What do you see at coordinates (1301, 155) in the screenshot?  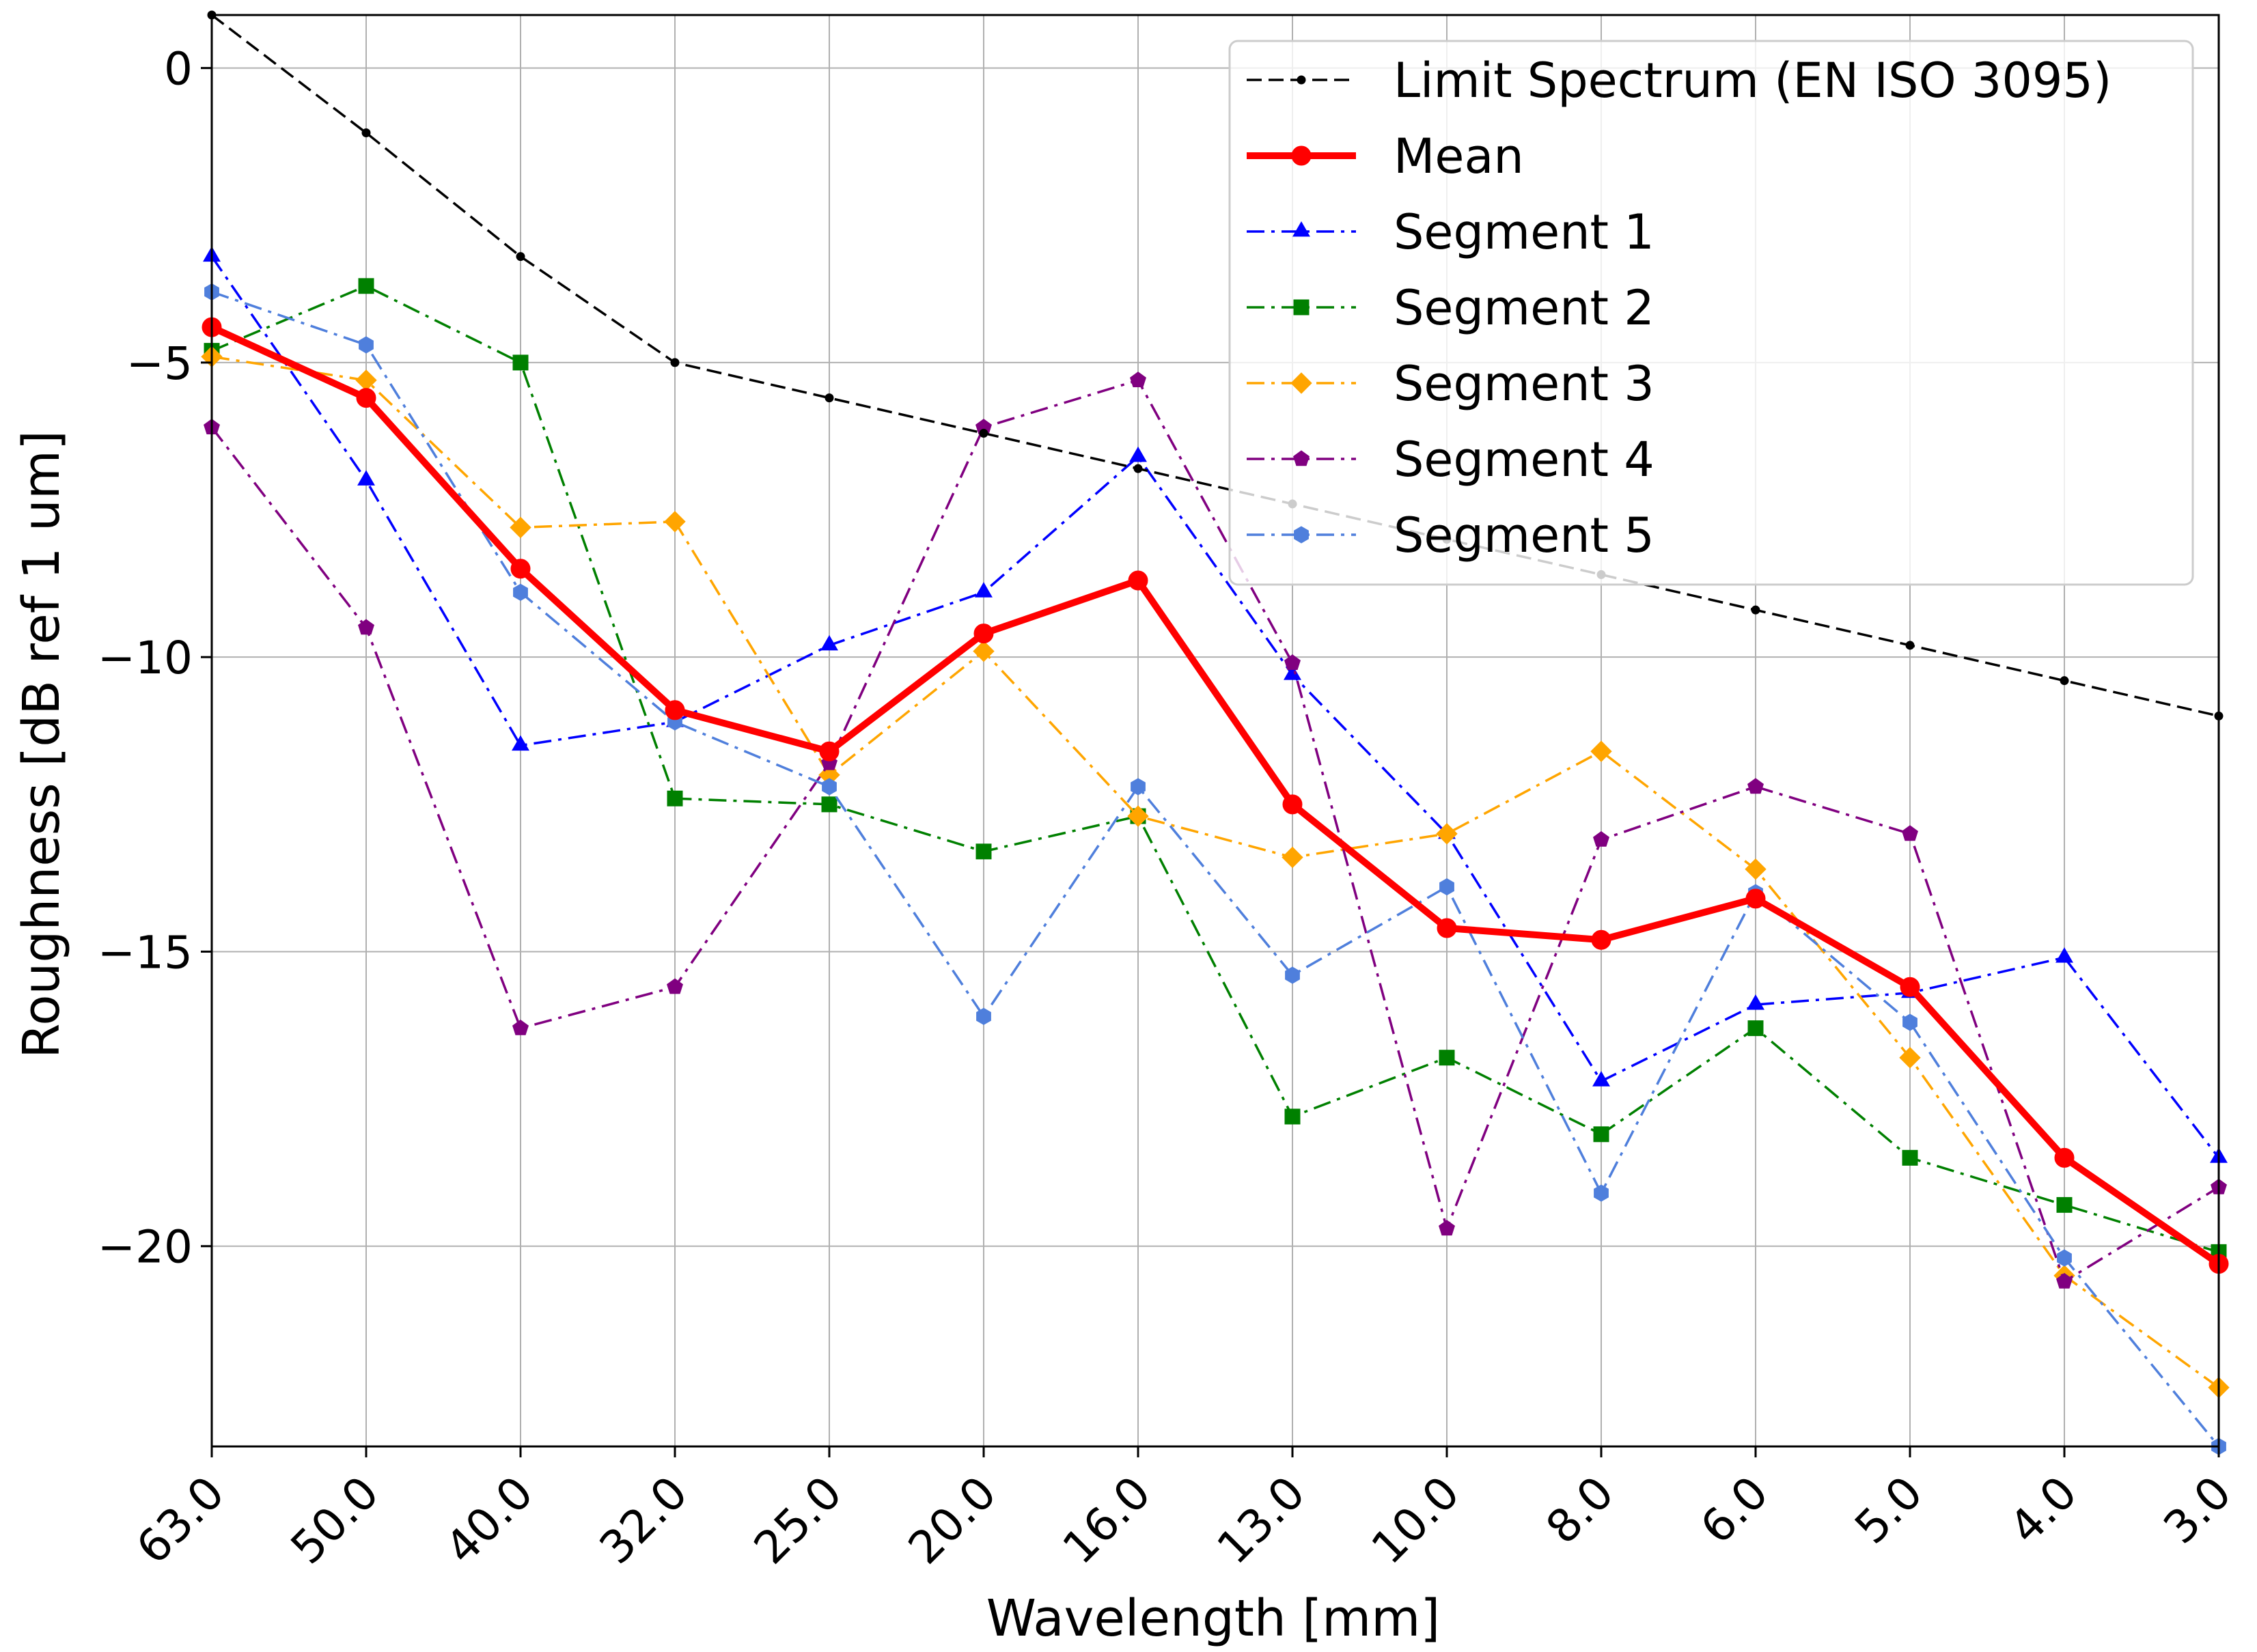 I see `legend-marker-mean` at bounding box center [1301, 155].